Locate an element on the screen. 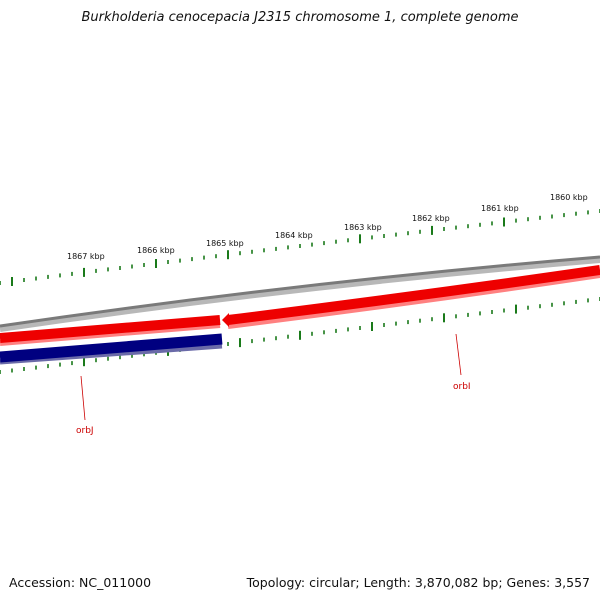 The height and width of the screenshot is (600, 600). accession-label: Accession: NC_011000 is located at coordinates (80, 582).